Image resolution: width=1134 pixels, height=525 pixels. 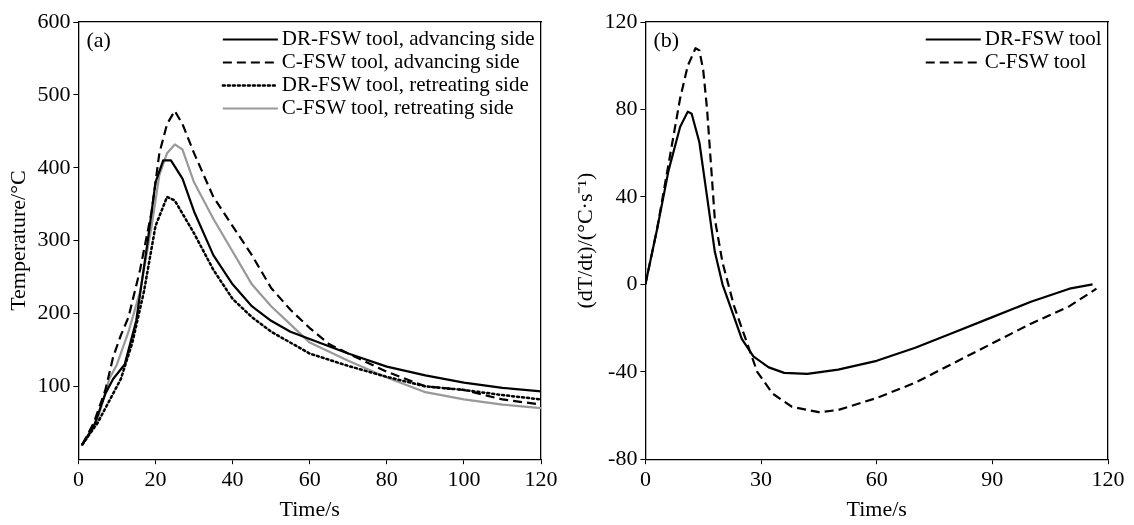 I want to click on y-tick-label: 40, so click(x=626, y=195).